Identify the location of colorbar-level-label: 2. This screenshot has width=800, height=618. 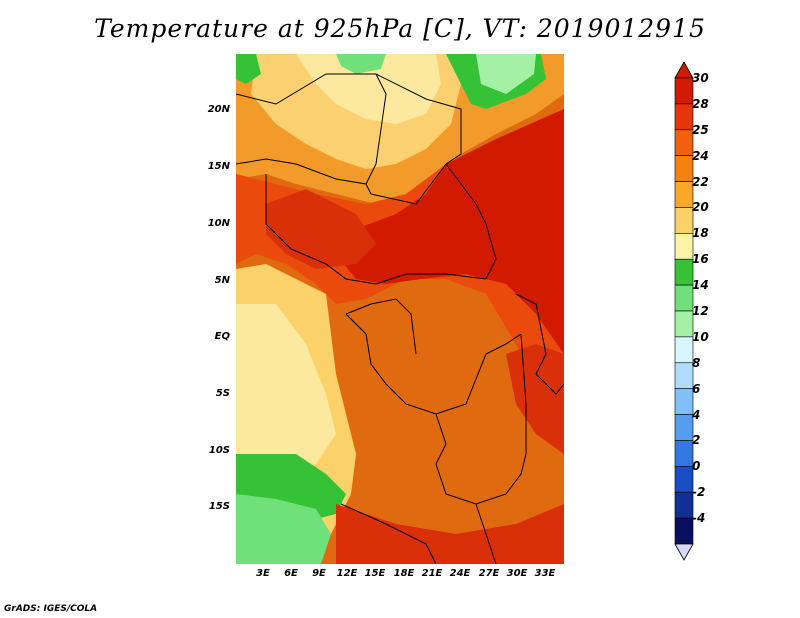
(696, 440).